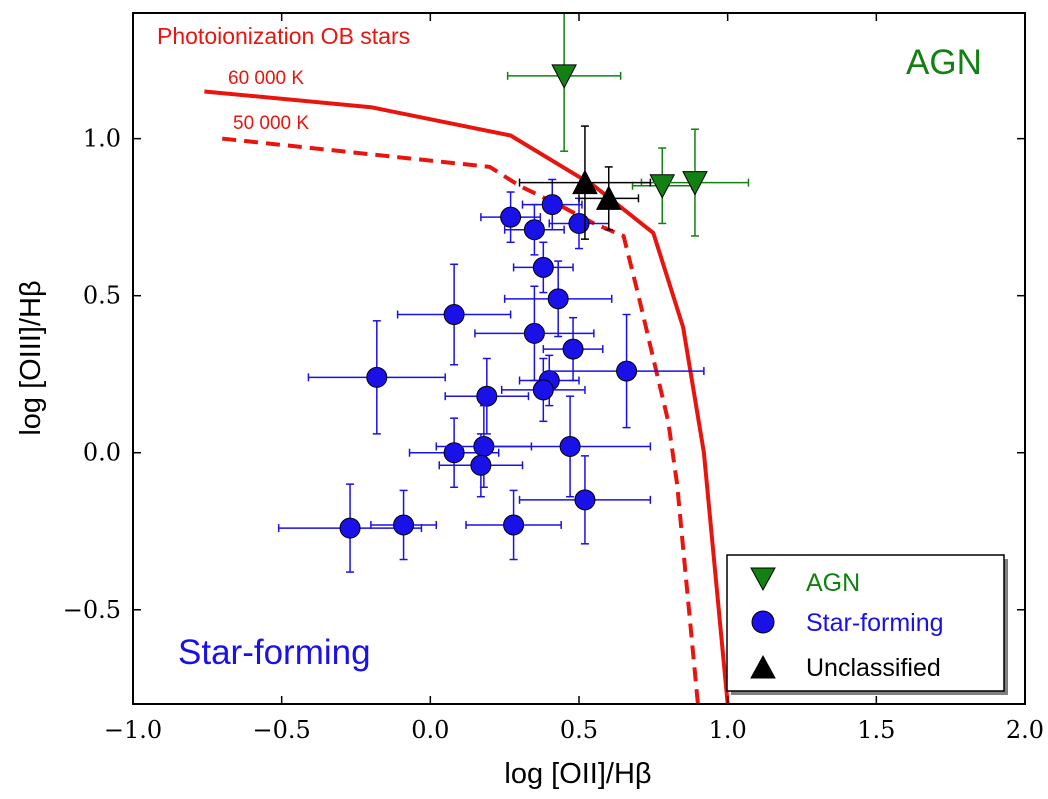 Image resolution: width=1048 pixels, height=799 pixels. Describe the element at coordinates (944, 62) in the screenshot. I see `agn-region-label: AGN` at that location.